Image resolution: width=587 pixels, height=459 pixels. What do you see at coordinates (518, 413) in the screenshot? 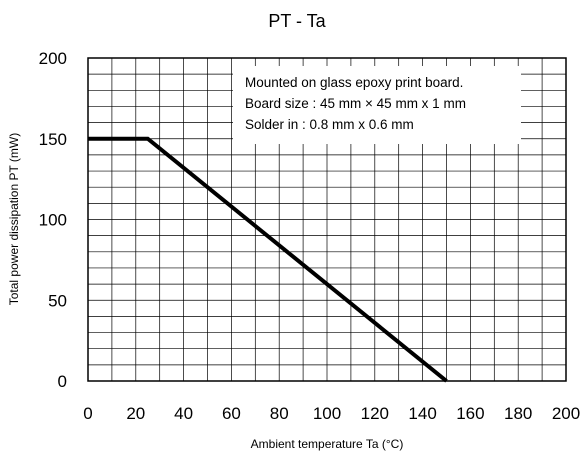
I see `x-tick-label: 180` at bounding box center [518, 413].